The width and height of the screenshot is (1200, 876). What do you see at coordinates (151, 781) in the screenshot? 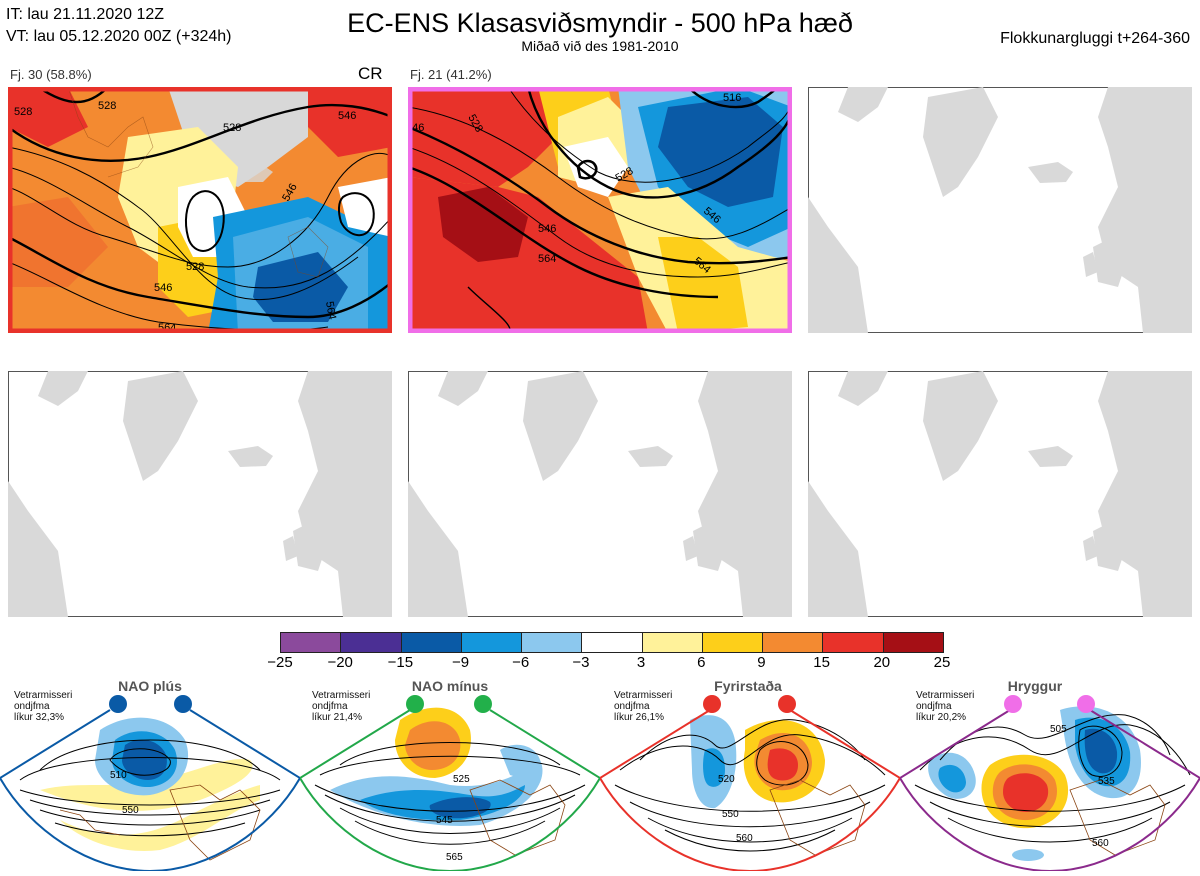
I see `regime-map-nao-plus: 510 550` at bounding box center [151, 781].